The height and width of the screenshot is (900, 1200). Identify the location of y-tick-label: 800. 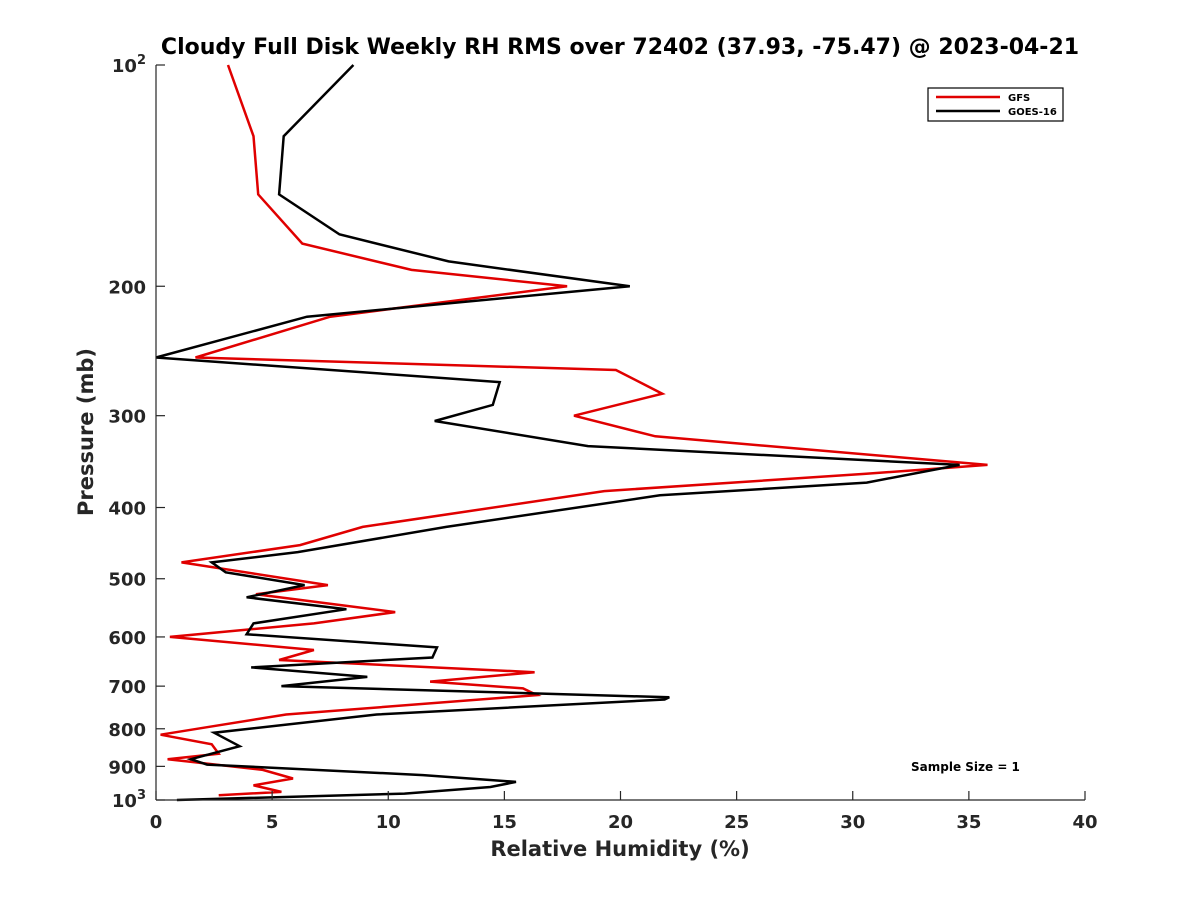
(127, 730).